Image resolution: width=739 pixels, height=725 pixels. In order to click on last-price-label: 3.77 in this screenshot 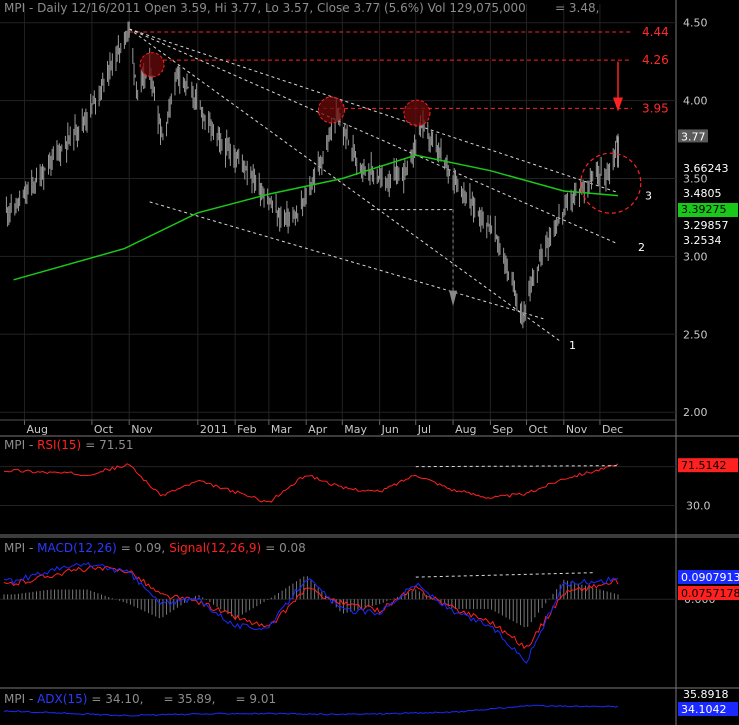, I will do `click(693, 136)`.